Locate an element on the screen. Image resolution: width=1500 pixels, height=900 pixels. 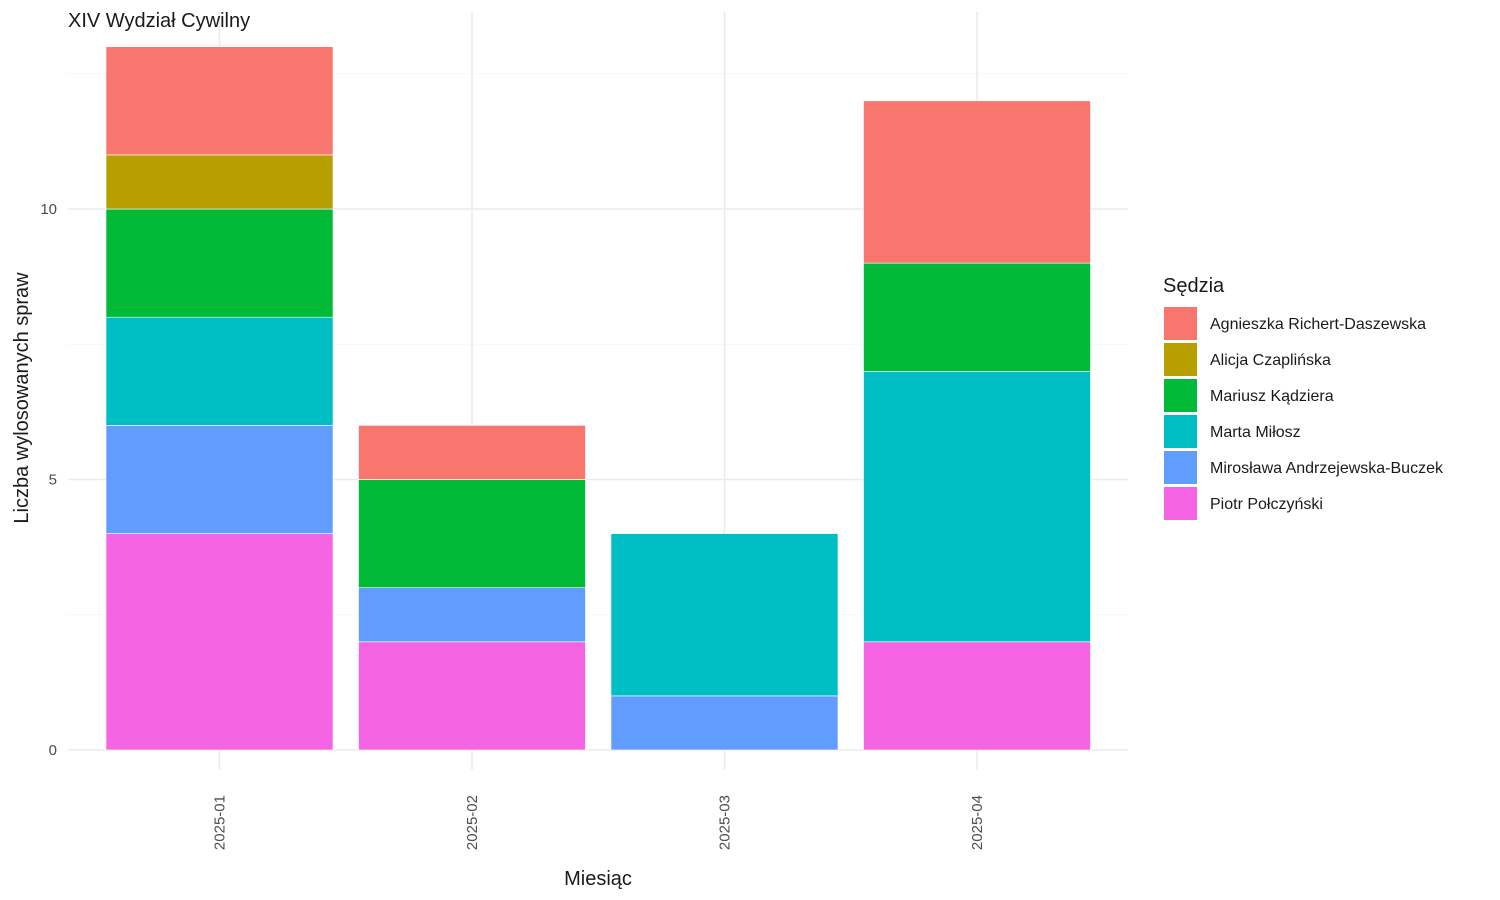
x-tick-label: 2025-02 is located at coordinates (472, 822).